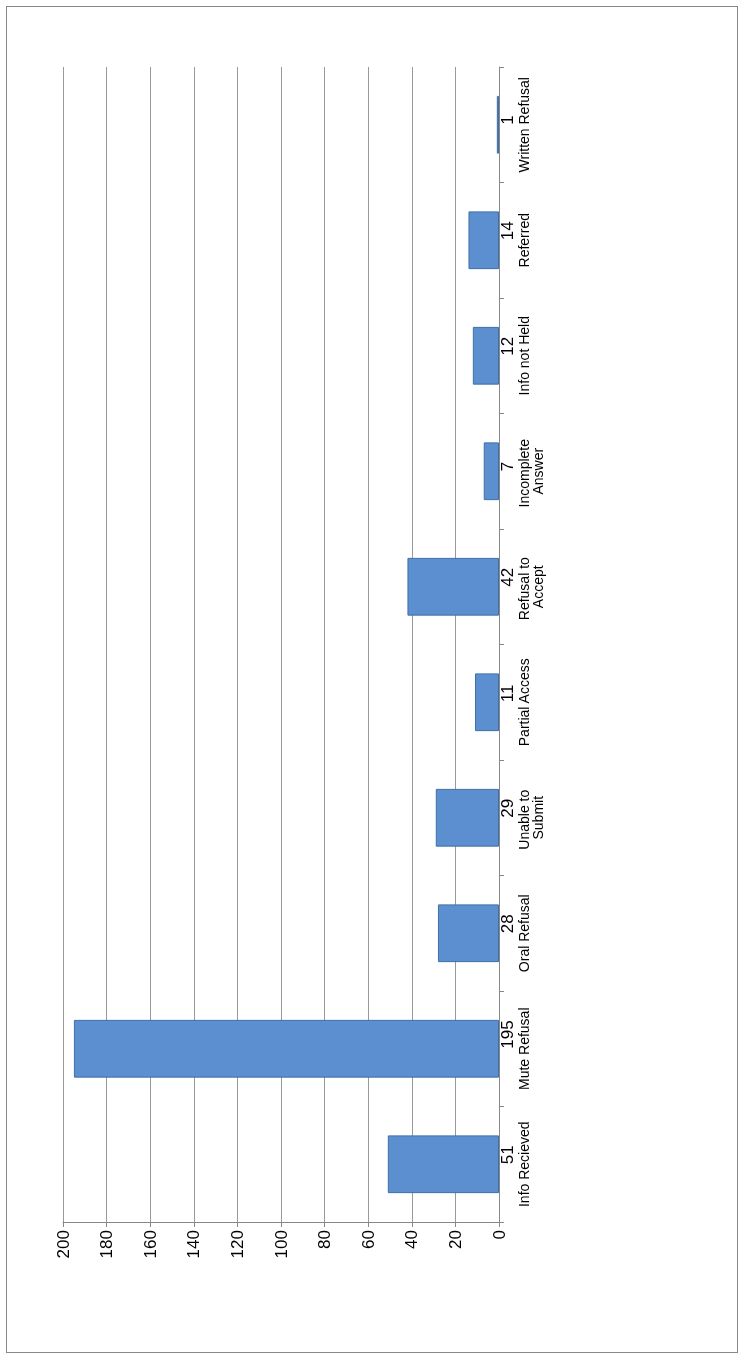 The height and width of the screenshot is (1359, 744). What do you see at coordinates (194, 1244) in the screenshot?
I see `x-tick-label: 140` at bounding box center [194, 1244].